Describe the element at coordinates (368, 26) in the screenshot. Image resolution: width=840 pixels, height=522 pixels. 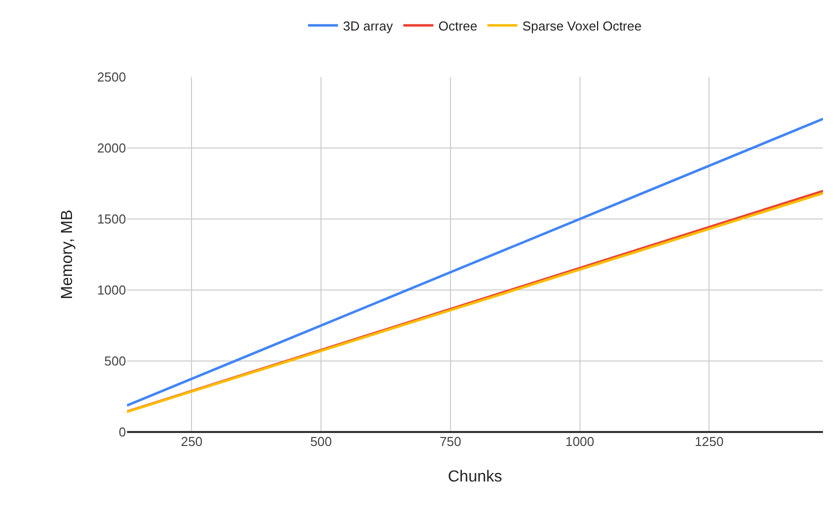
I see `legend-label: 3D array` at that location.